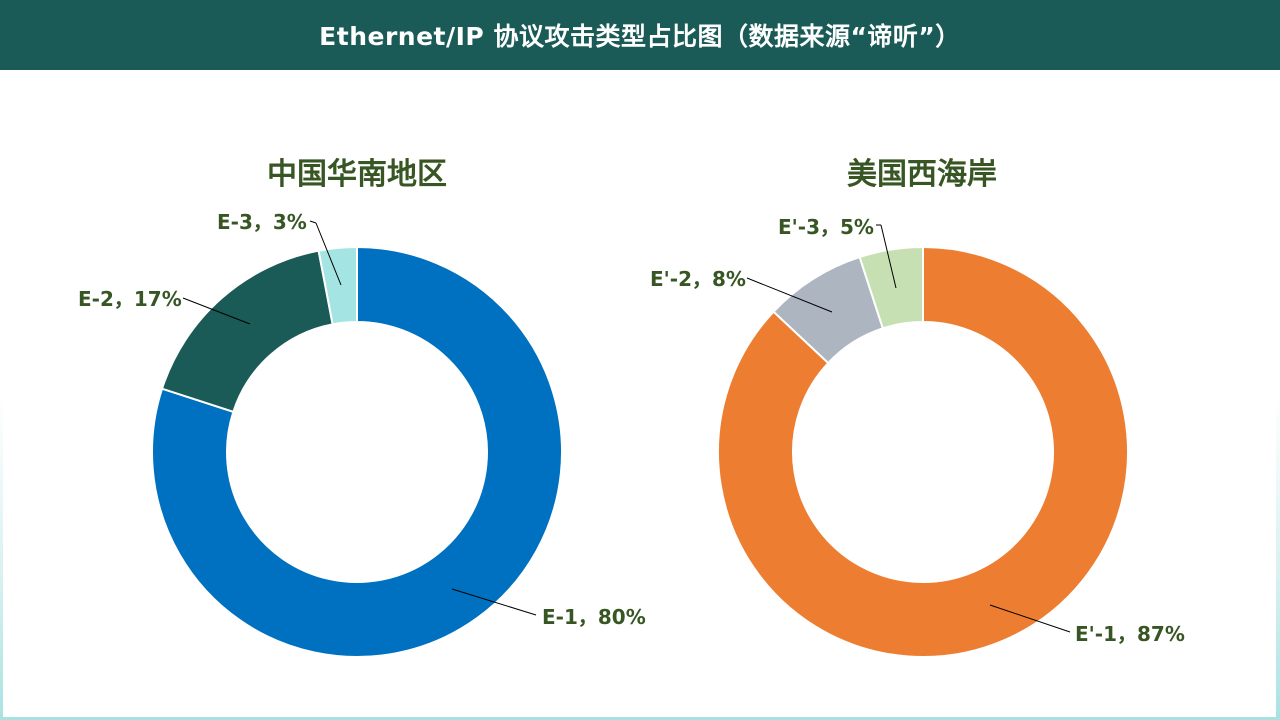  I want to click on leader-line-e2p, so click(789, 295).